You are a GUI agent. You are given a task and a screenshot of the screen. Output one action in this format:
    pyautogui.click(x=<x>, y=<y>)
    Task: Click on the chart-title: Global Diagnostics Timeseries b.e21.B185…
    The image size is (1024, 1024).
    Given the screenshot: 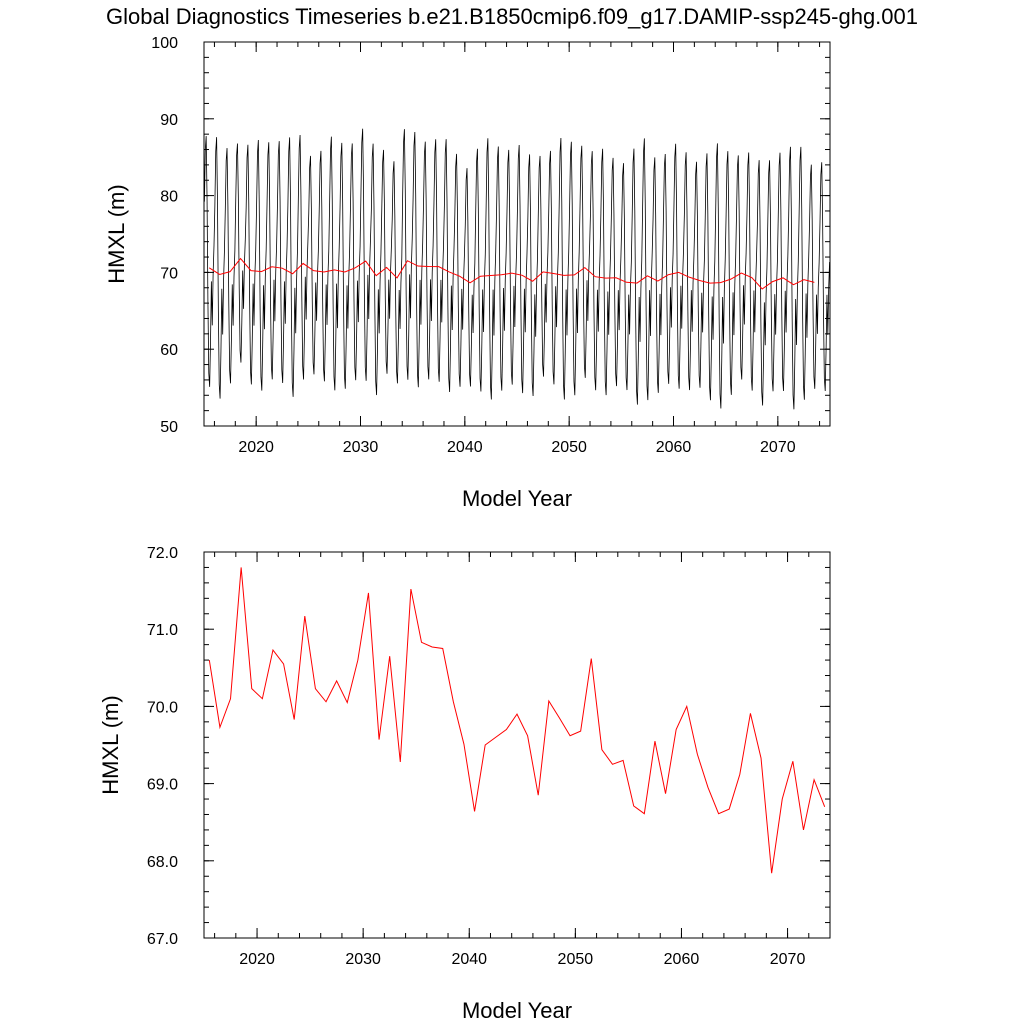 What is the action you would take?
    pyautogui.click(x=512, y=16)
    